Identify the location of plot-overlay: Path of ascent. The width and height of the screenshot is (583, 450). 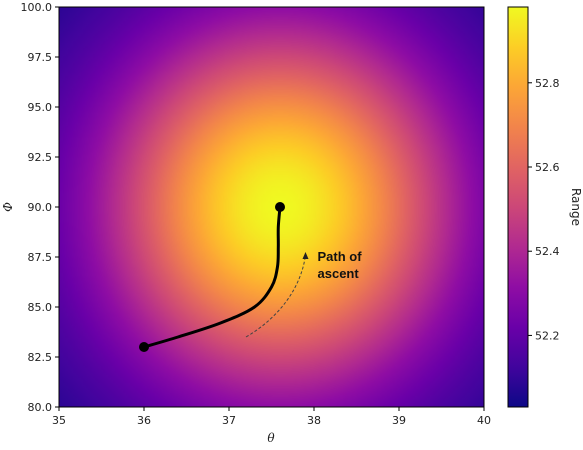
(250, 277).